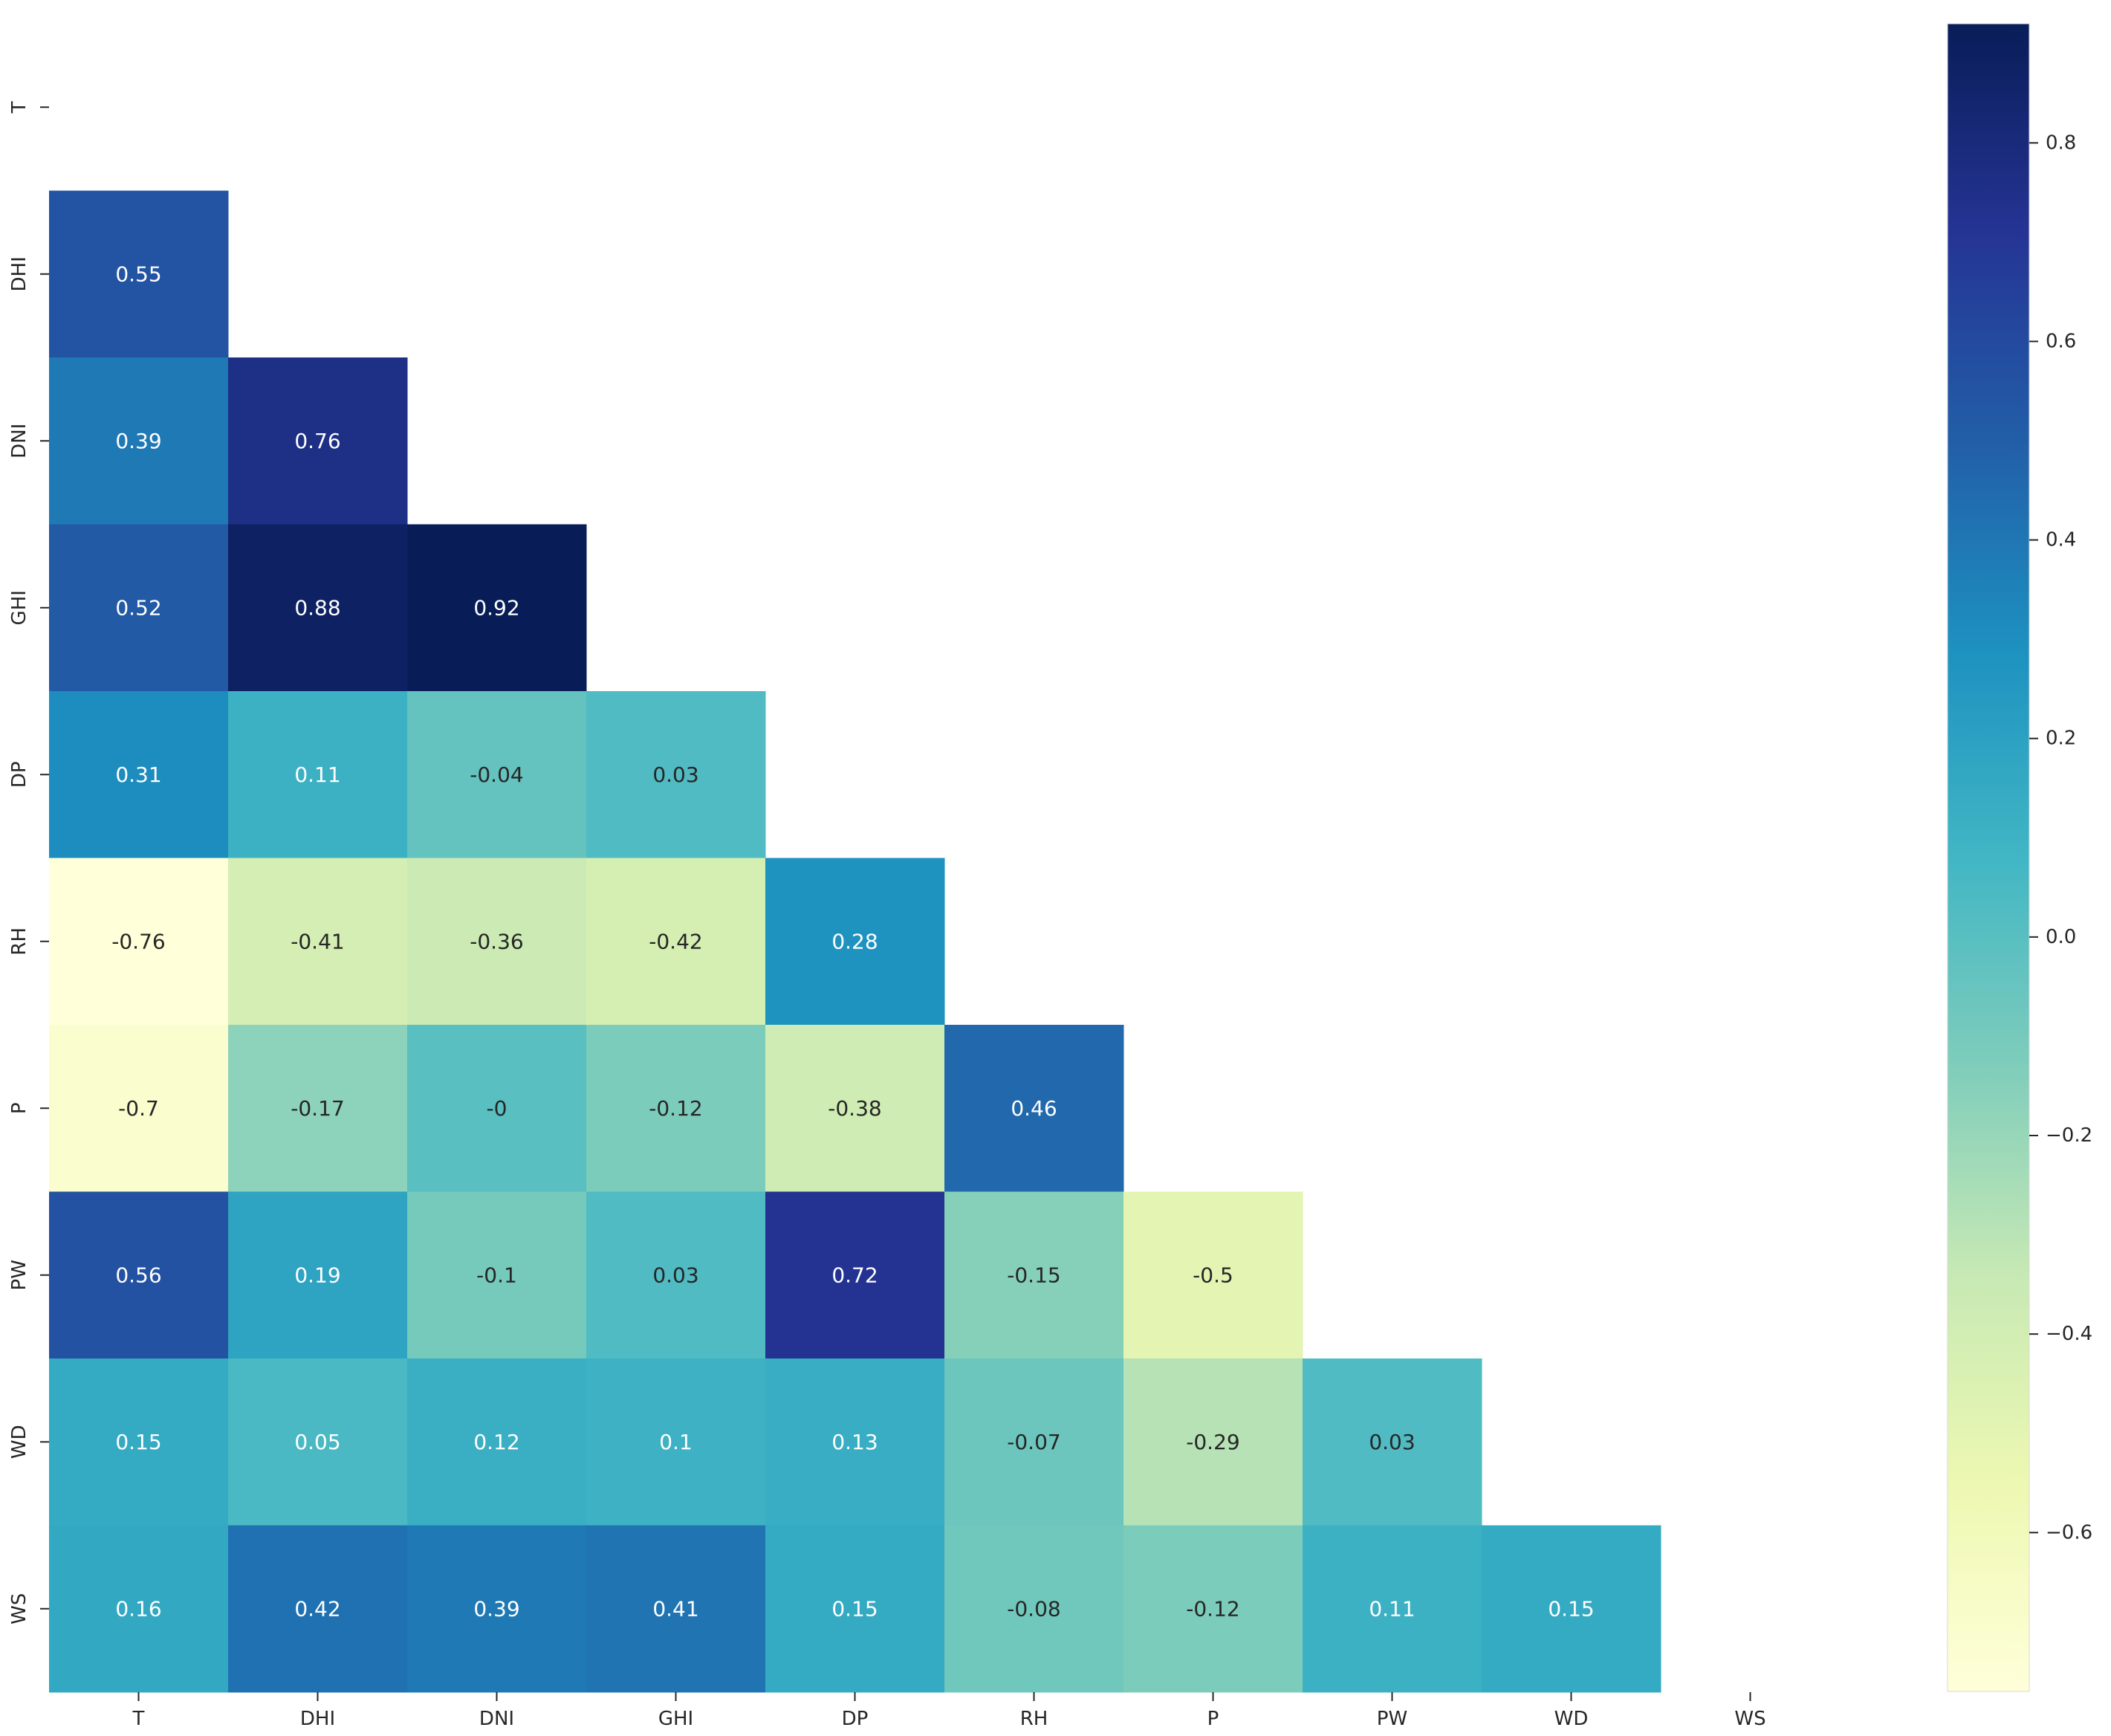 This screenshot has width=2111, height=1736. I want to click on heatmap-cell-rh-ghi, so click(676, 942).